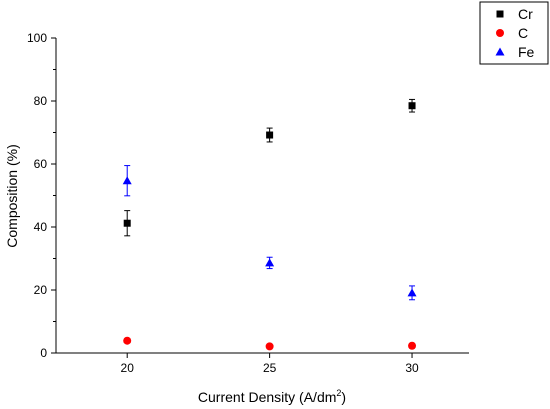 The height and width of the screenshot is (409, 550). I want to click on y-tick-label: 60, so click(41, 164).